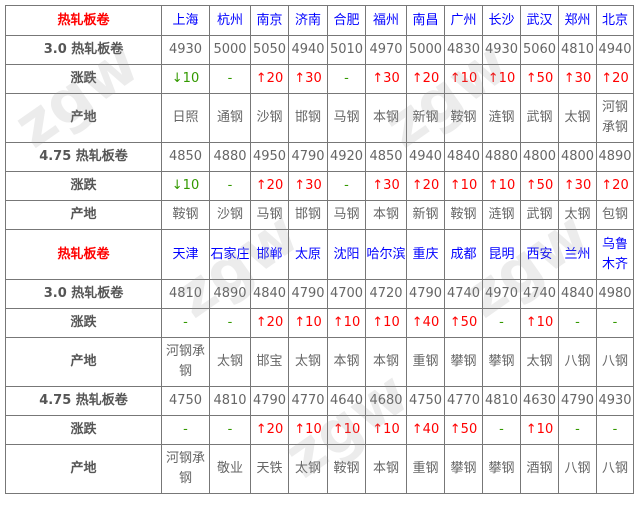  What do you see at coordinates (269, 362) in the screenshot?
I see `origin-cell: 邯宝` at bounding box center [269, 362].